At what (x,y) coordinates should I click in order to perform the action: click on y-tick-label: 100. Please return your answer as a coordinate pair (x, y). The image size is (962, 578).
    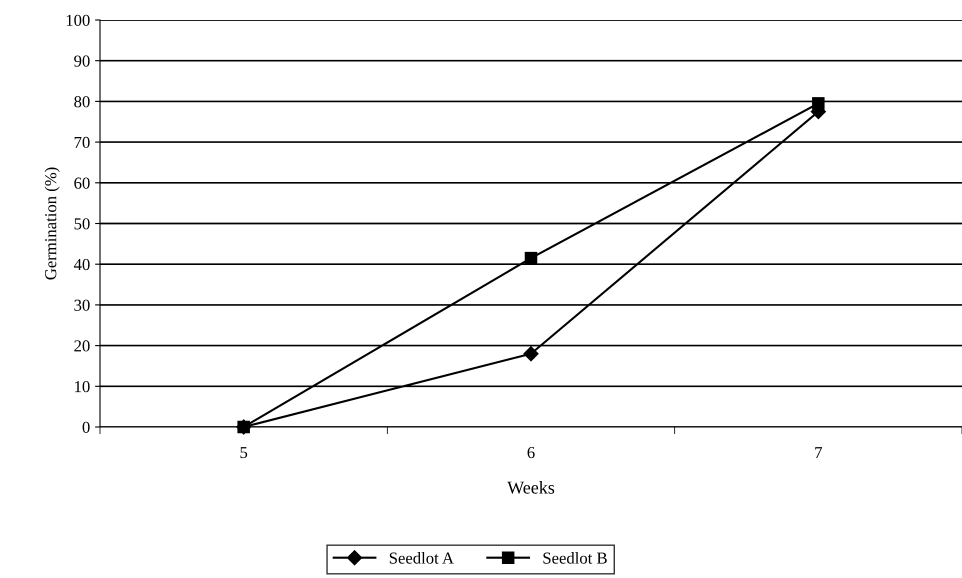
    Looking at the image, I should click on (78, 20).